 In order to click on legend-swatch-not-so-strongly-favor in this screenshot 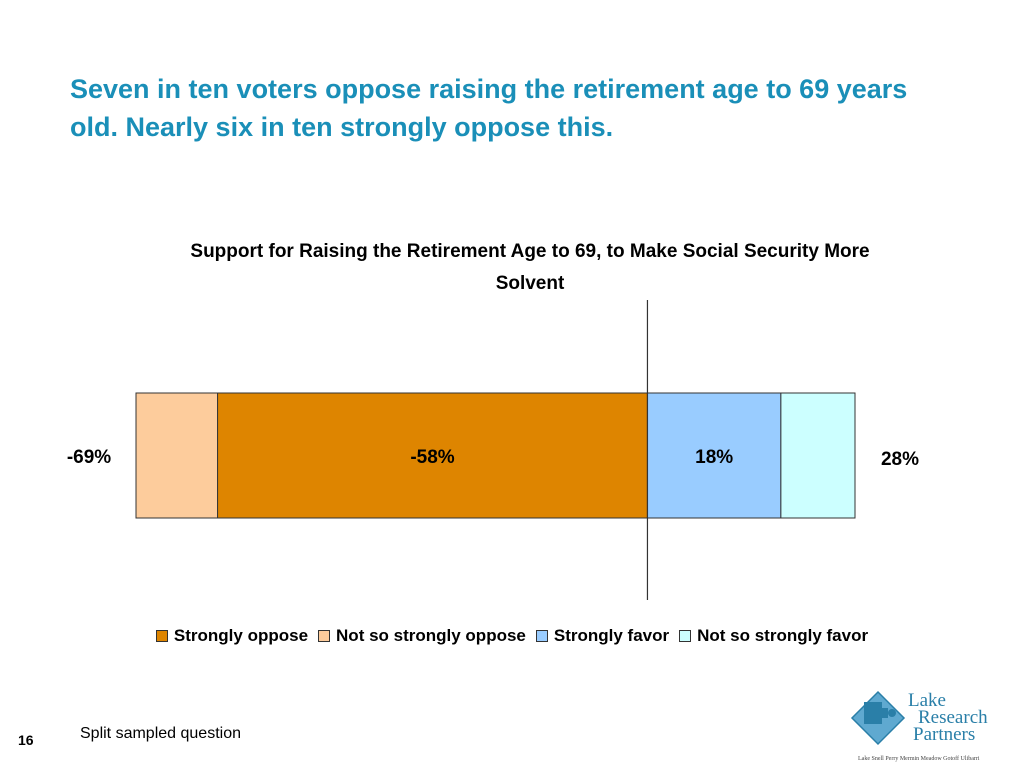, I will do `click(685, 636)`.